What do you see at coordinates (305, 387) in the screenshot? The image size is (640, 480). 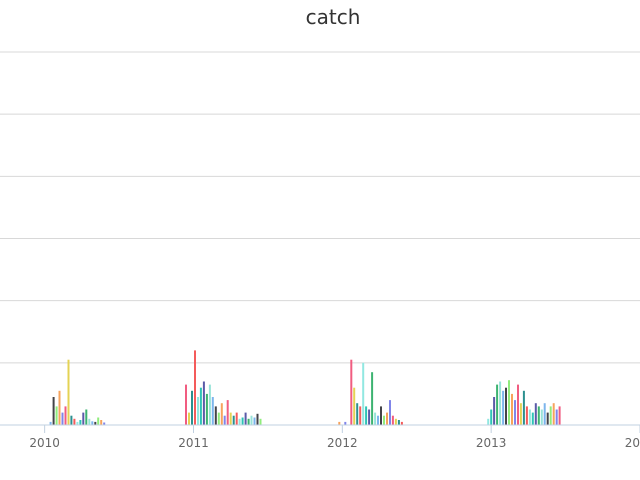 I see `bar-layer` at bounding box center [305, 387].